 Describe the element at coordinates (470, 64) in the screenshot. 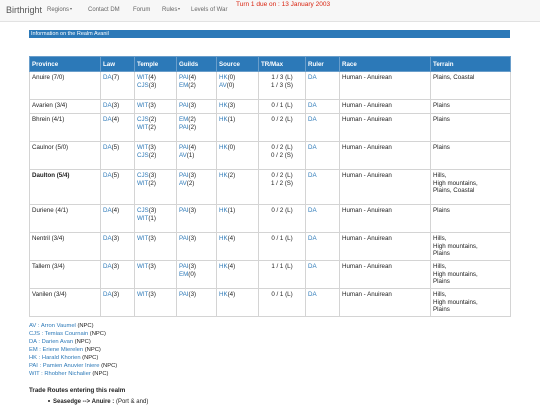

I see `col-terrain: Terrain` at that location.